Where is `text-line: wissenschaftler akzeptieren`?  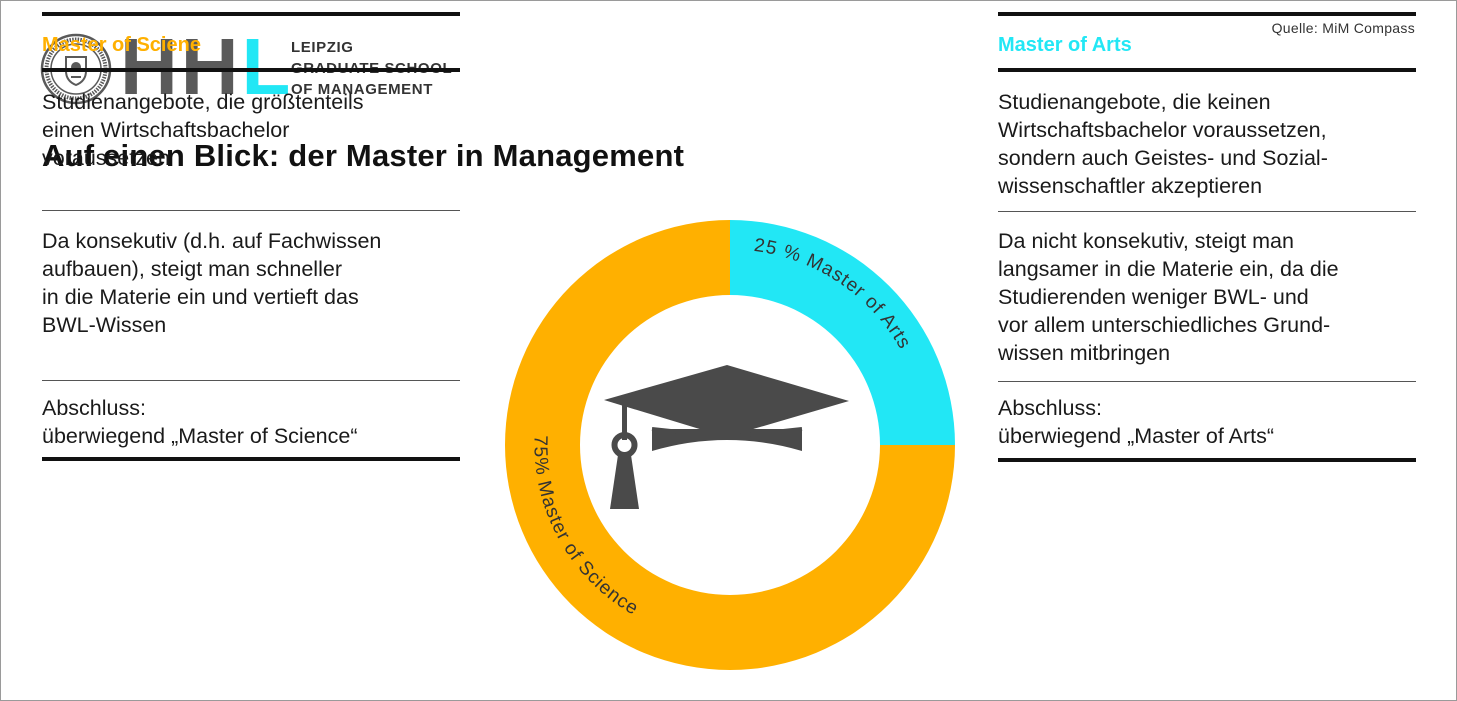 text-line: wissenschaftler akzeptieren is located at coordinates (1130, 186).